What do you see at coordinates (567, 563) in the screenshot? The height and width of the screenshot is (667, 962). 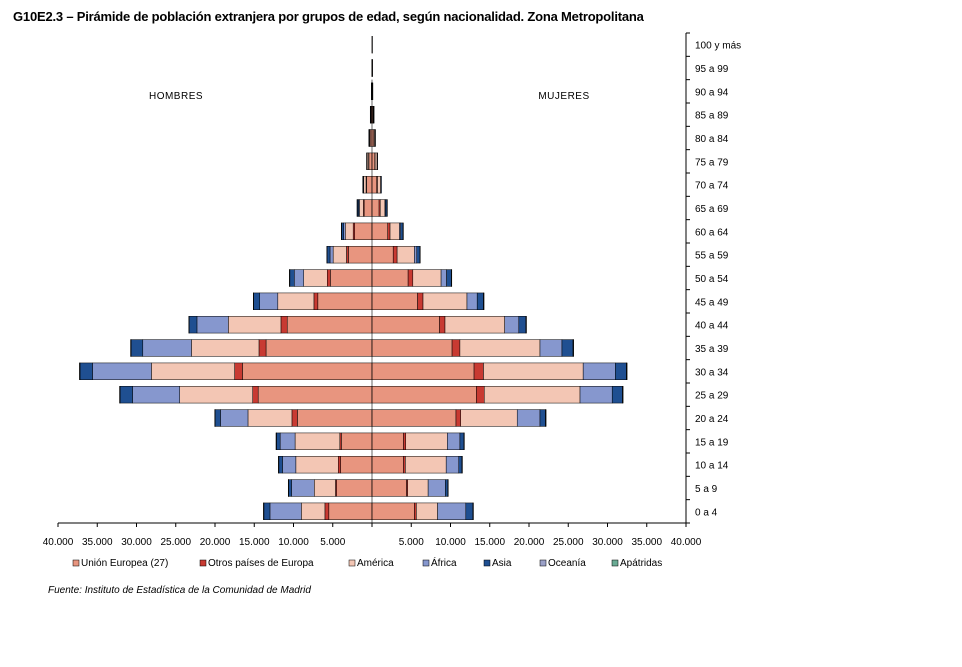 I see `legend-label: Oceanía` at bounding box center [567, 563].